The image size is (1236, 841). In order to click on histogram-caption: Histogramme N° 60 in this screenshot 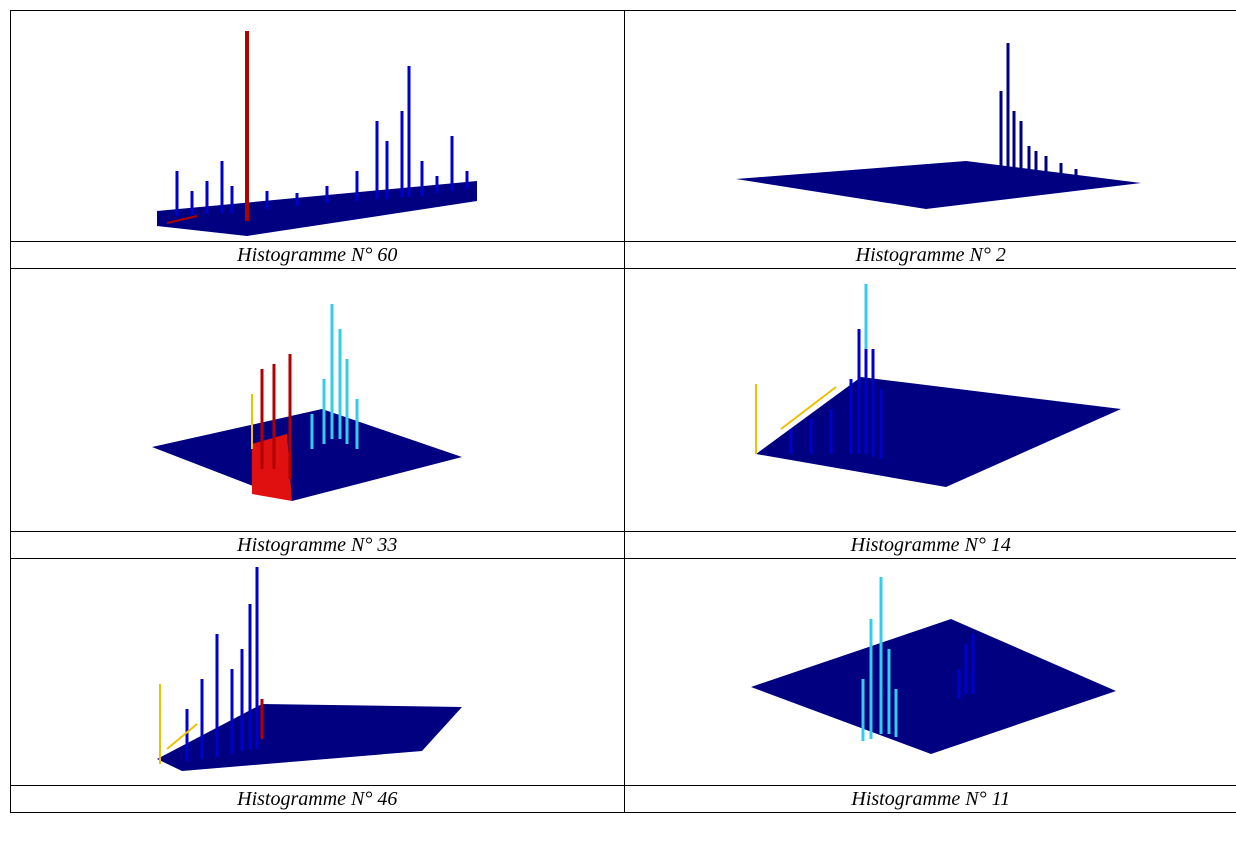, I will do `click(317, 255)`.